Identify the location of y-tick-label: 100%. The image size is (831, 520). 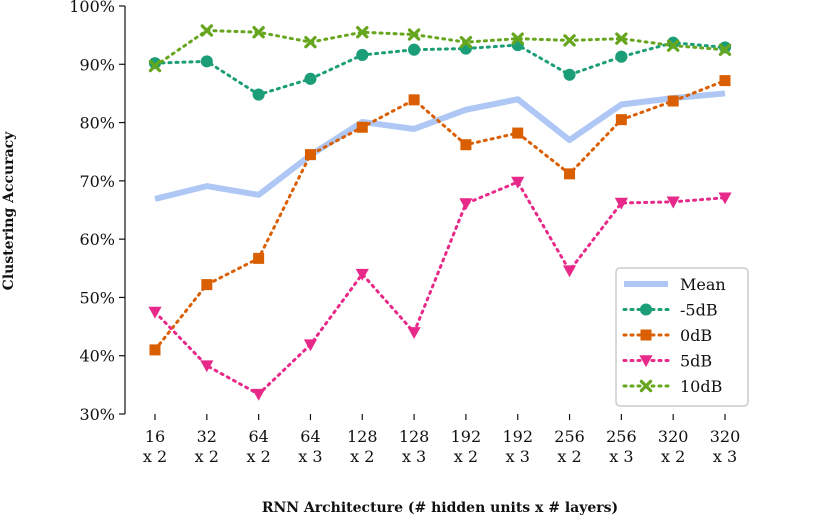
(92, 8).